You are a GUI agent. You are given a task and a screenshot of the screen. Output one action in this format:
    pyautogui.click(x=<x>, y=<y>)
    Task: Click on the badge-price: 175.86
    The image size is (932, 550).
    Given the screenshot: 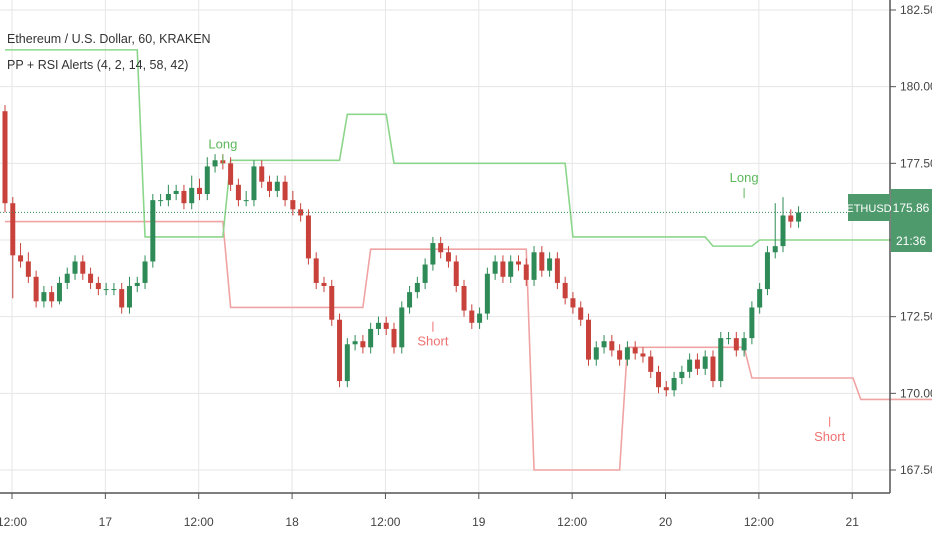 What is the action you would take?
    pyautogui.click(x=911, y=208)
    